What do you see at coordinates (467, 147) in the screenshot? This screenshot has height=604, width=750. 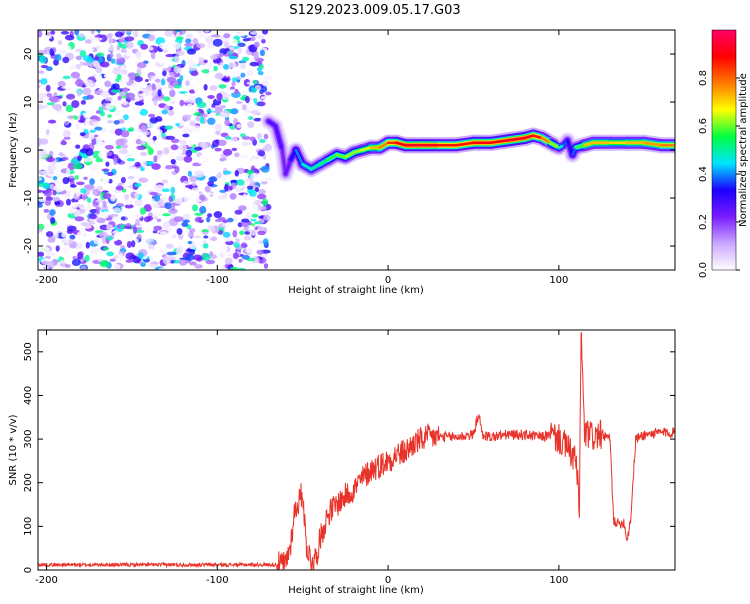 I see `spectrogram-ridge` at bounding box center [467, 147].